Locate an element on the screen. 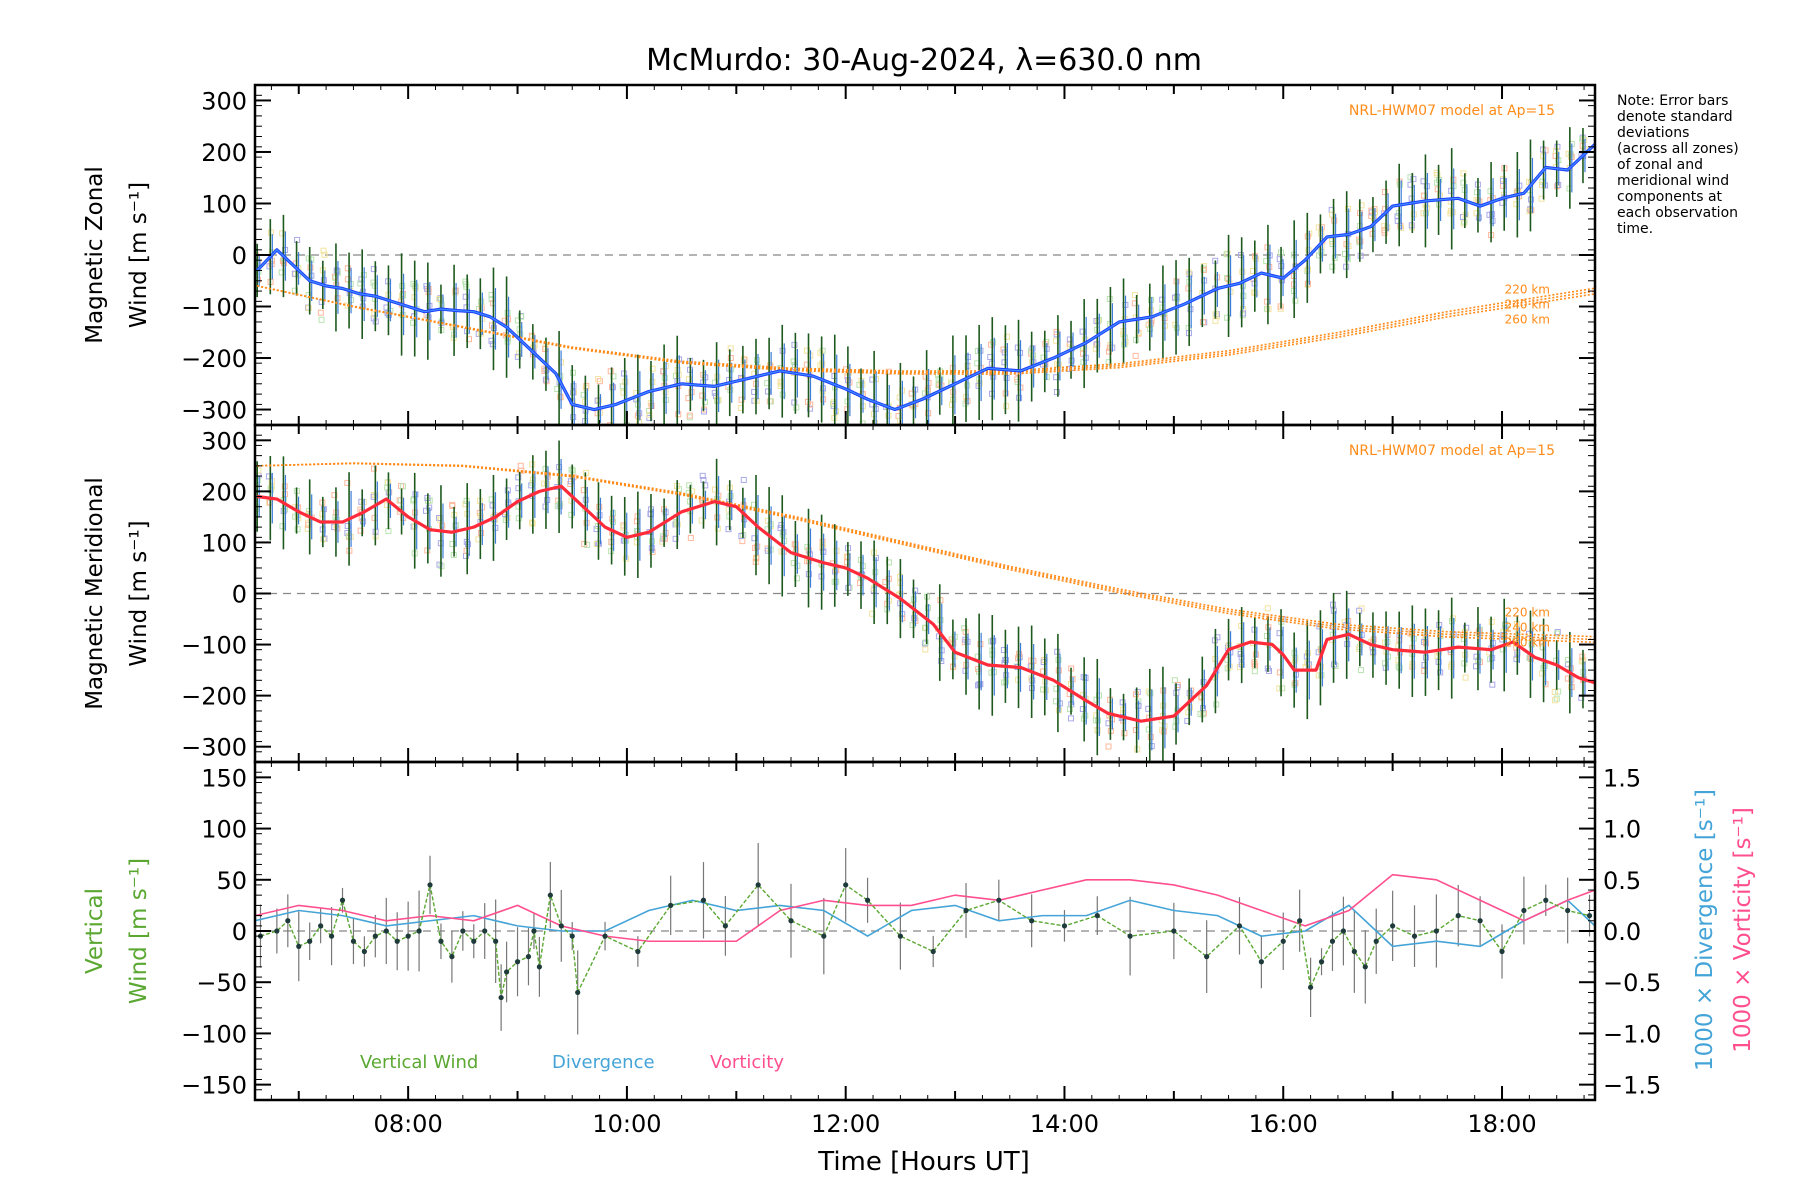 The image size is (1800, 1200). y2-tick-label: −0.5 is located at coordinates (1632, 983).